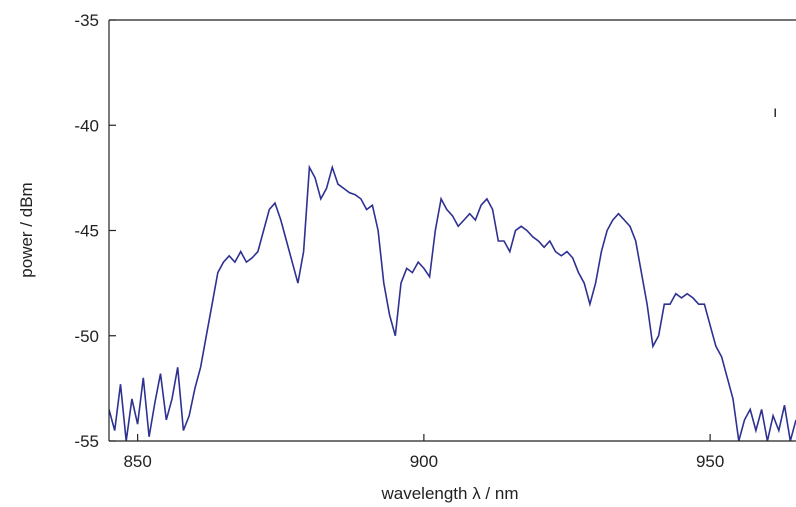  I want to click on y-axis-title: power / dBm, so click(26, 229).